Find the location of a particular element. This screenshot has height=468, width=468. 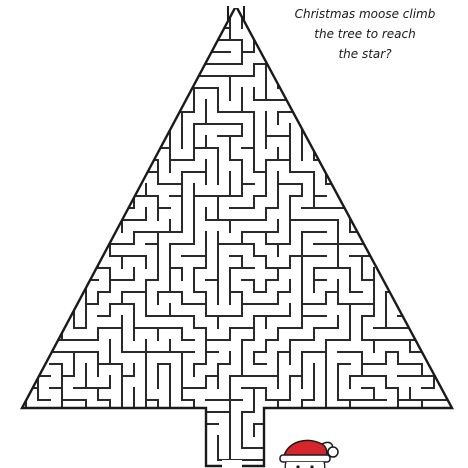

maze-goal-top is located at coordinates (236, 10).